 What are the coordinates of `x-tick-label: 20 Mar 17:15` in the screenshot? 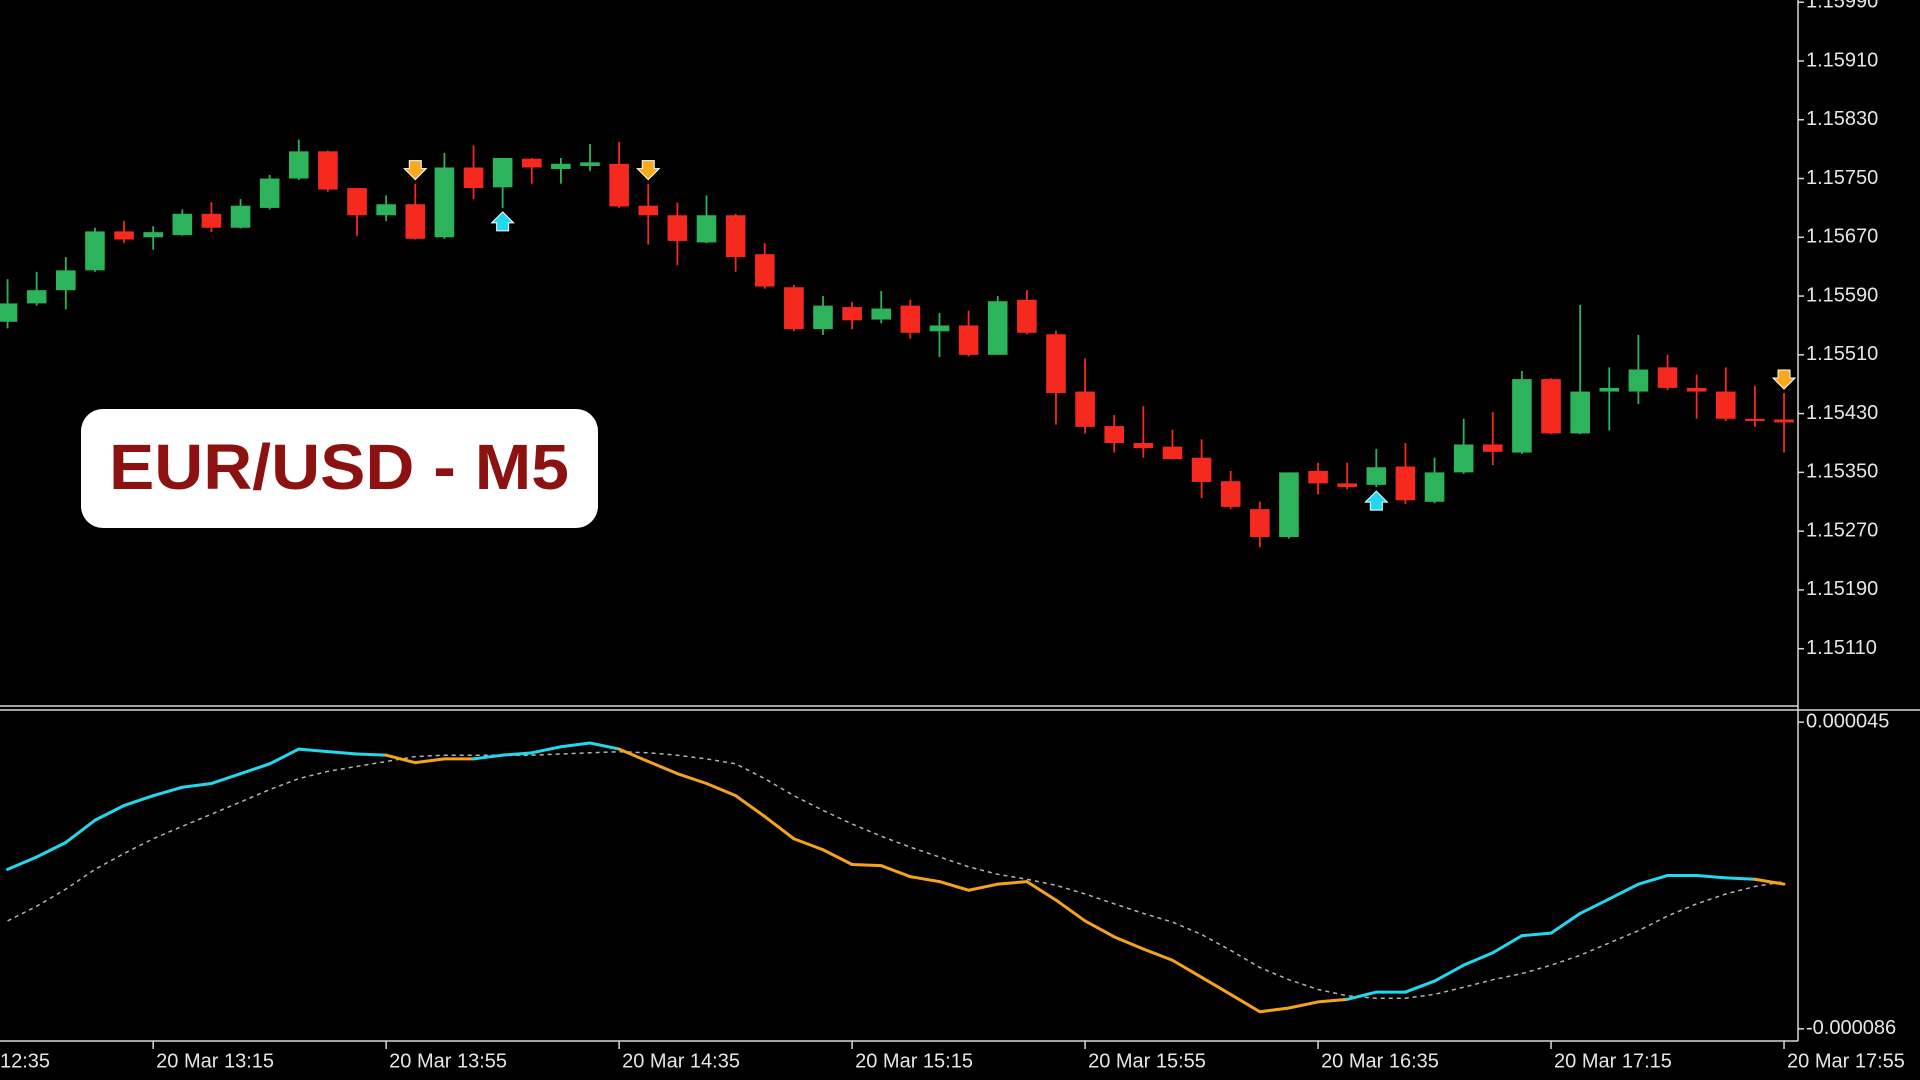 It's located at (1613, 1061).